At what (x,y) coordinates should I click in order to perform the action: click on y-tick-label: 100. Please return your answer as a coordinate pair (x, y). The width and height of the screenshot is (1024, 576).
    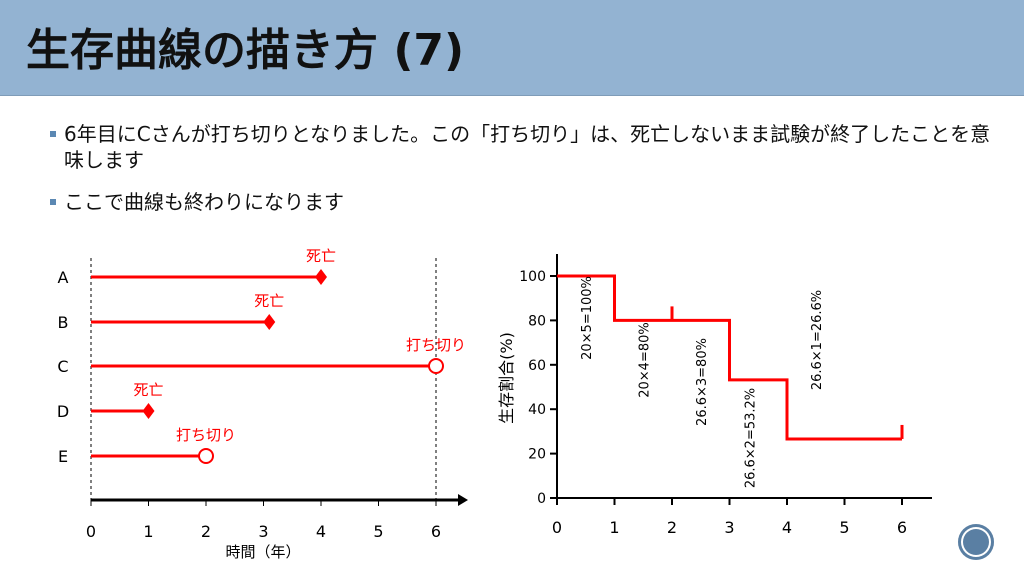
    Looking at the image, I should click on (532, 277).